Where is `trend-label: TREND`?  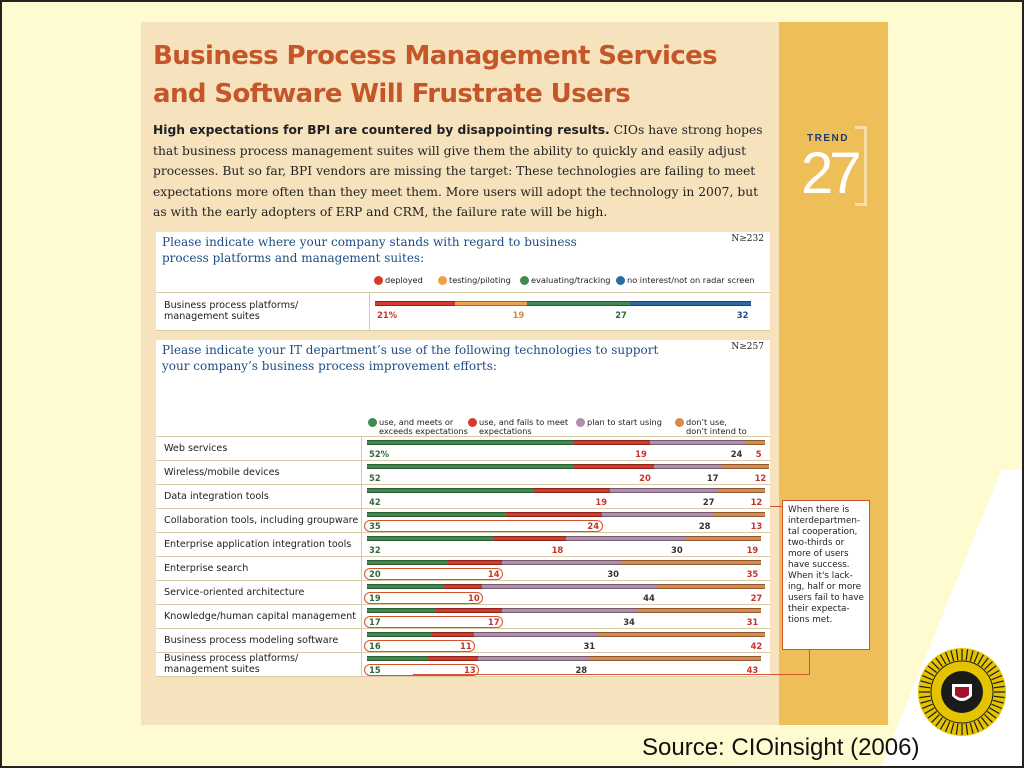
trend-label: TREND is located at coordinates (828, 138).